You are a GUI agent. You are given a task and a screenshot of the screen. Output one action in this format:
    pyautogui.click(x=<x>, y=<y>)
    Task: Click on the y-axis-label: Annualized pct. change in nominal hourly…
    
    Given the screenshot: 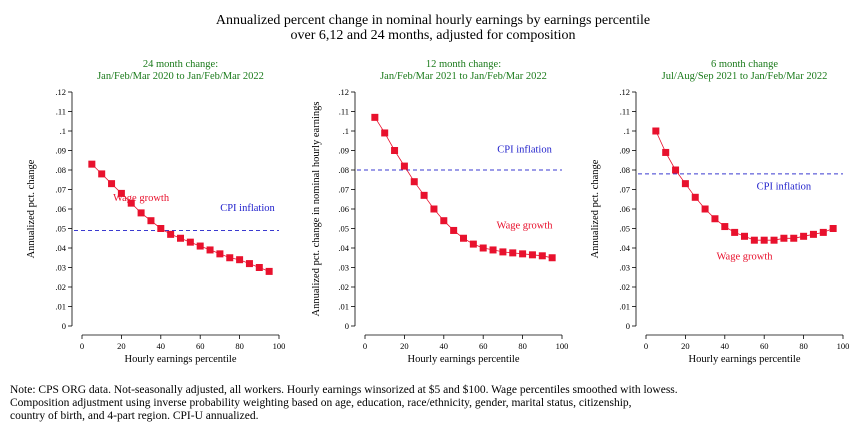 What is the action you would take?
    pyautogui.click(x=316, y=209)
    